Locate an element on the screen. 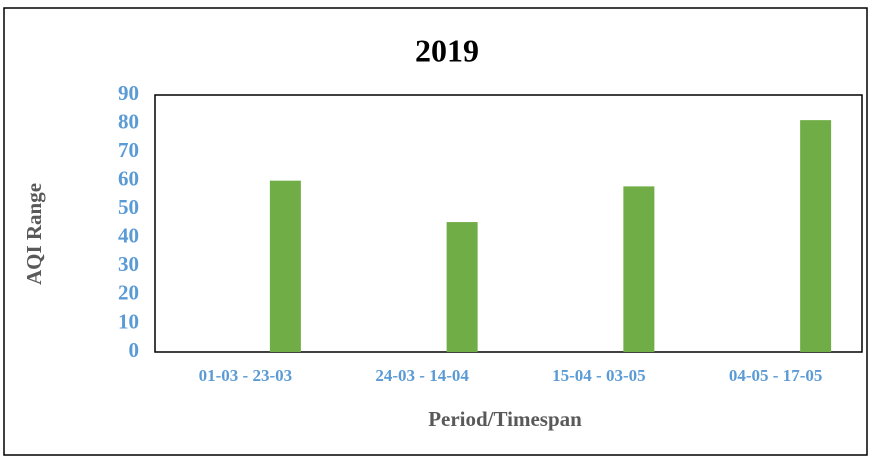 The height and width of the screenshot is (459, 872). x-tick-label: 04-05 - 17-05 is located at coordinates (775, 375).